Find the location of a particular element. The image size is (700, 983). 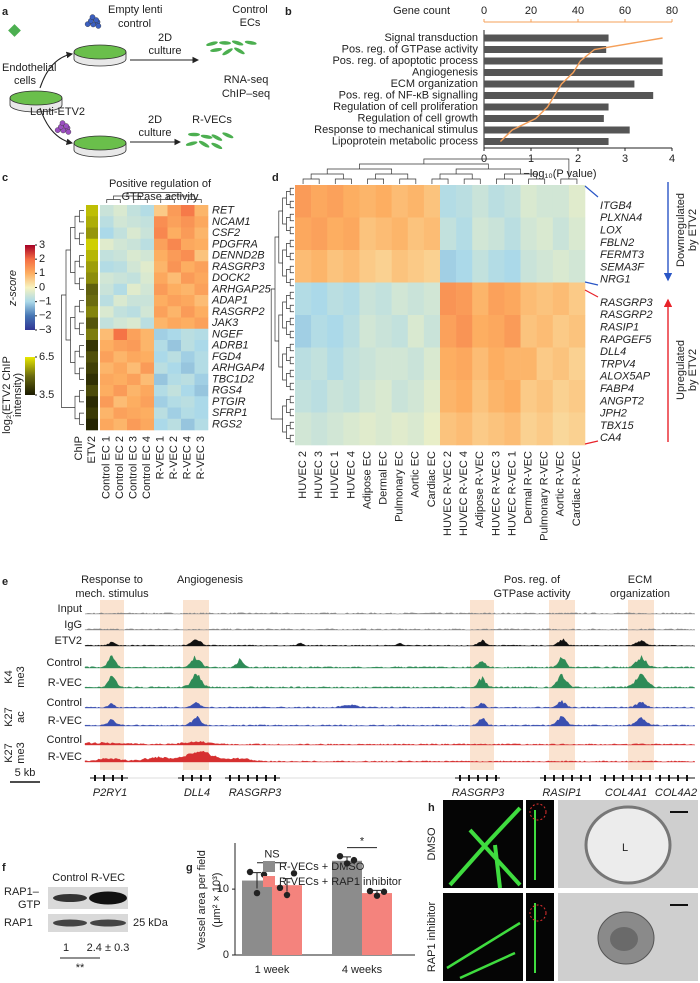

category-label: ECM organization is located at coordinates (434, 84).